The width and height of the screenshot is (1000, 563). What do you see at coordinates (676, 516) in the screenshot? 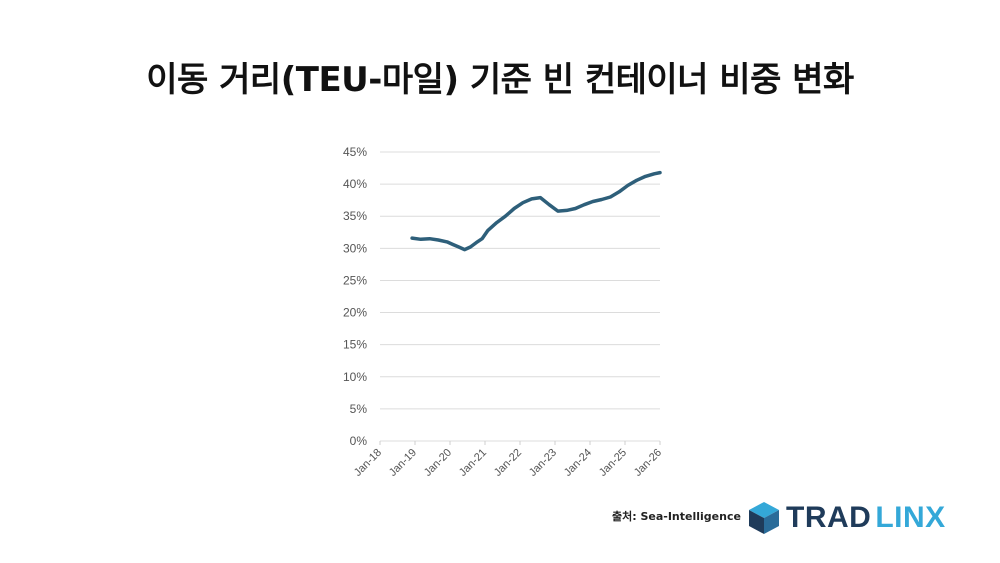
I see `source-note: 출처: Sea-Intelligence` at bounding box center [676, 516].